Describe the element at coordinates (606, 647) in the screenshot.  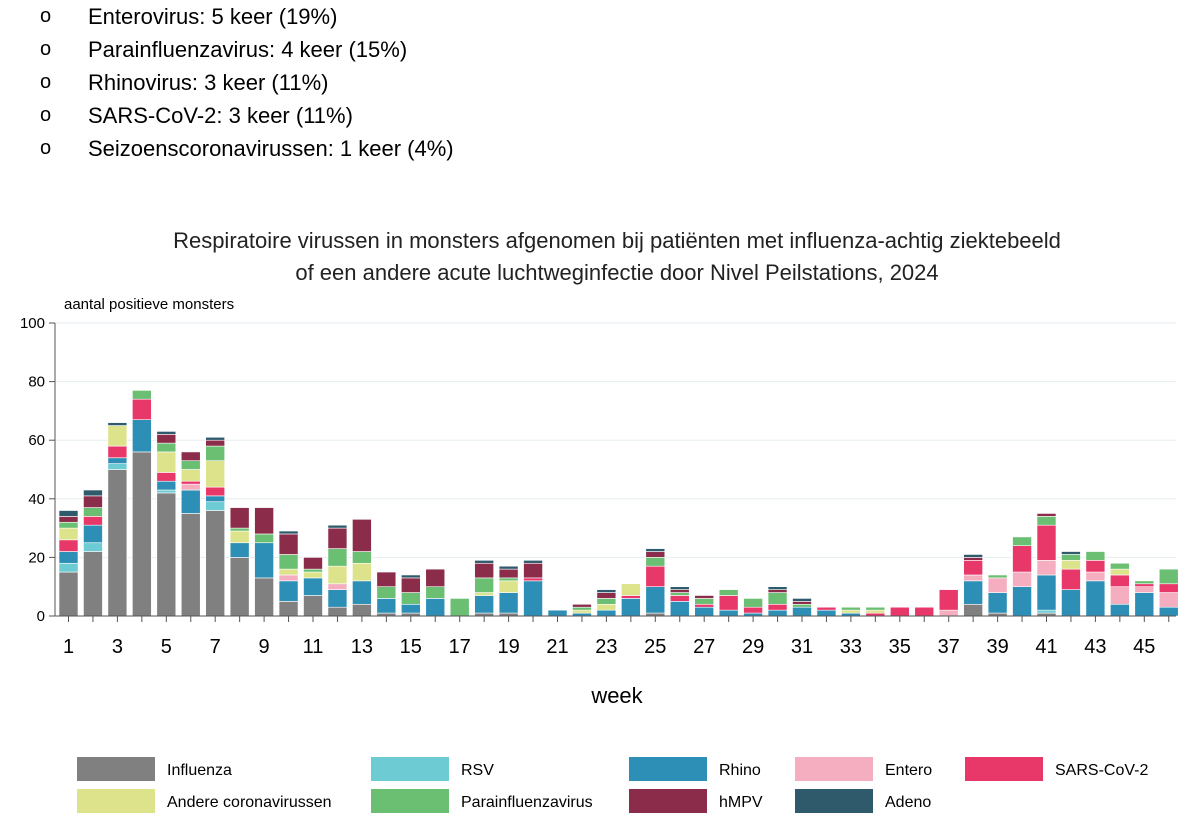
I see `x-tick-label: 23` at that location.